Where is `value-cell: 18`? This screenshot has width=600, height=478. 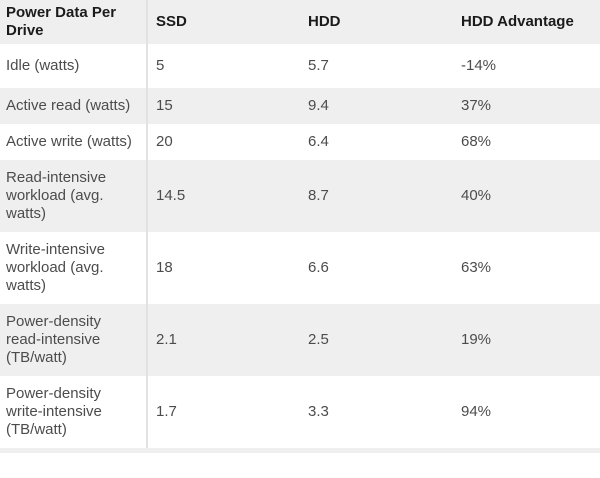 value-cell: 18 is located at coordinates (164, 267).